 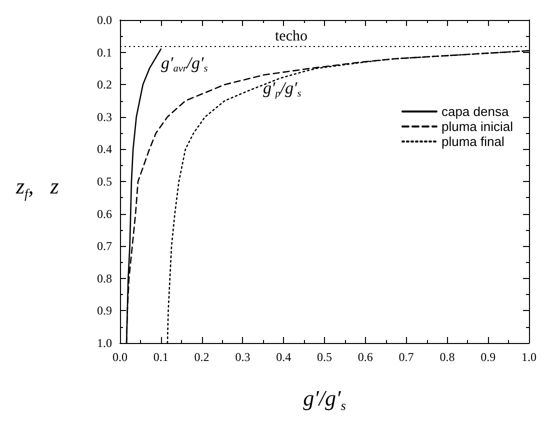 What do you see at coordinates (447, 357) in the screenshot?
I see `x-tick-label: 0.8` at bounding box center [447, 357].